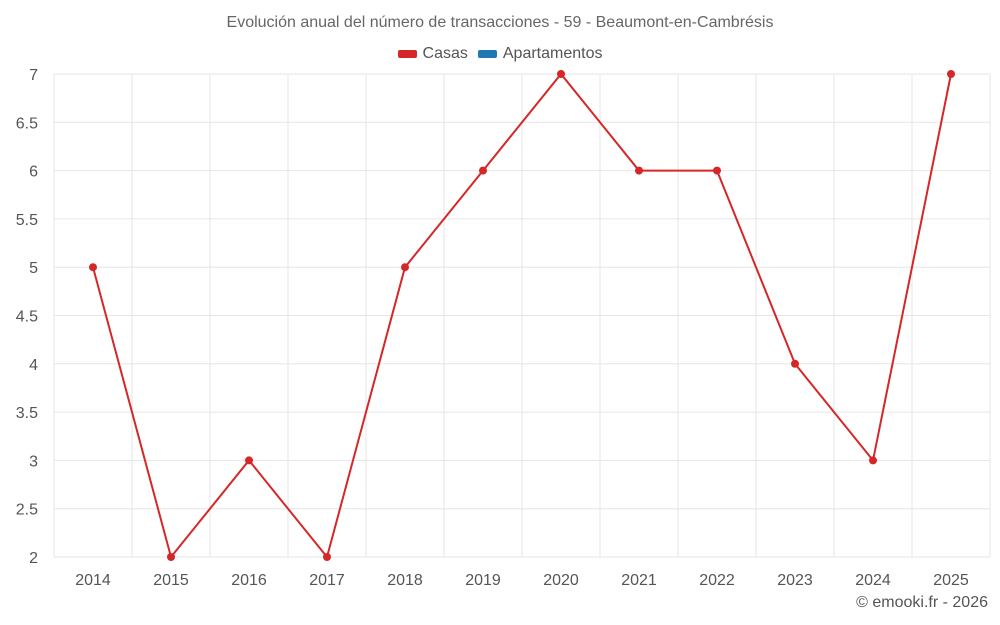 The width and height of the screenshot is (1000, 625). What do you see at coordinates (327, 580) in the screenshot?
I see `x-tick-label: 2017` at bounding box center [327, 580].